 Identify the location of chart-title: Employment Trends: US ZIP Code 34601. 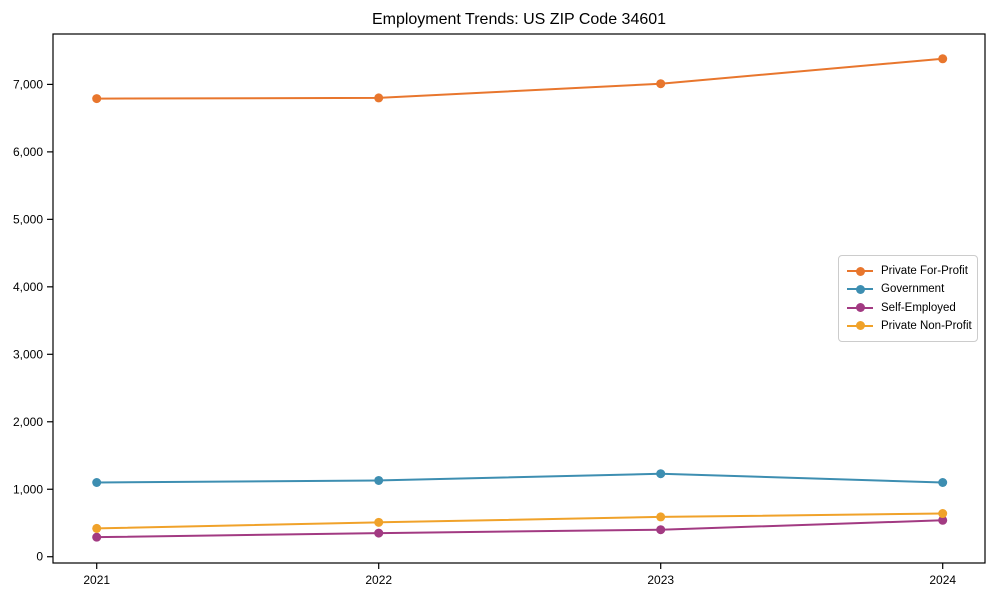
(519, 19).